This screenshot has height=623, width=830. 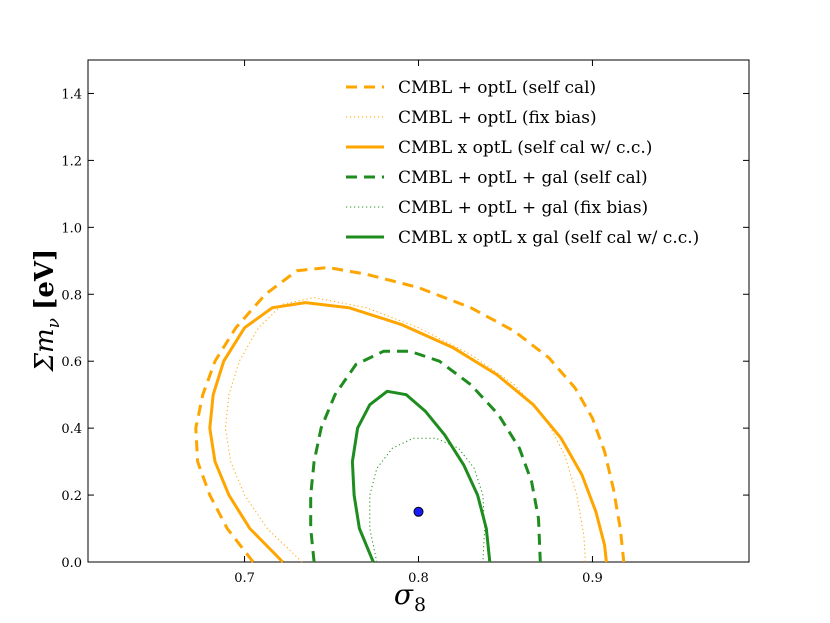 I want to click on fiducial-layer, so click(x=418, y=511).